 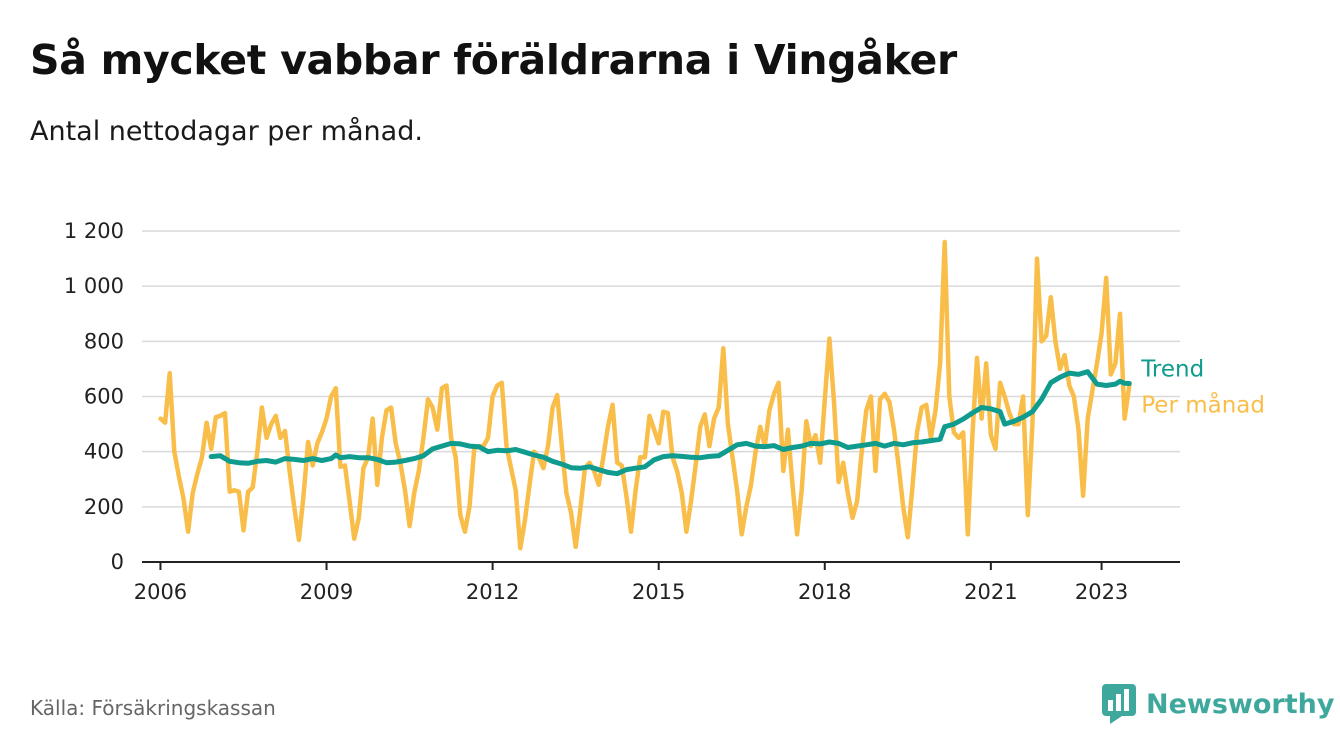 What do you see at coordinates (670, 423) in the screenshot?
I see `trend-series-line` at bounding box center [670, 423].